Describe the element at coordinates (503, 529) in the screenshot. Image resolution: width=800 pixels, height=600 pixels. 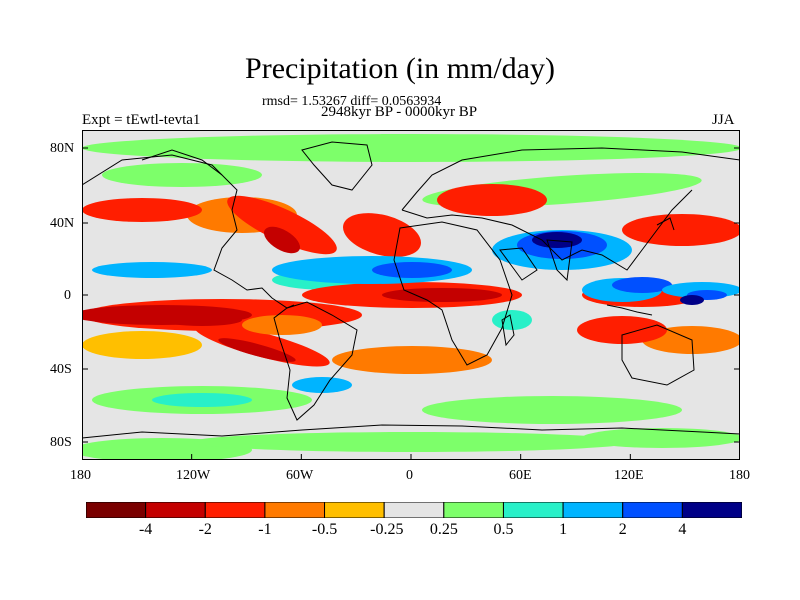
I see `colorbar-label: 0.5` at that location.